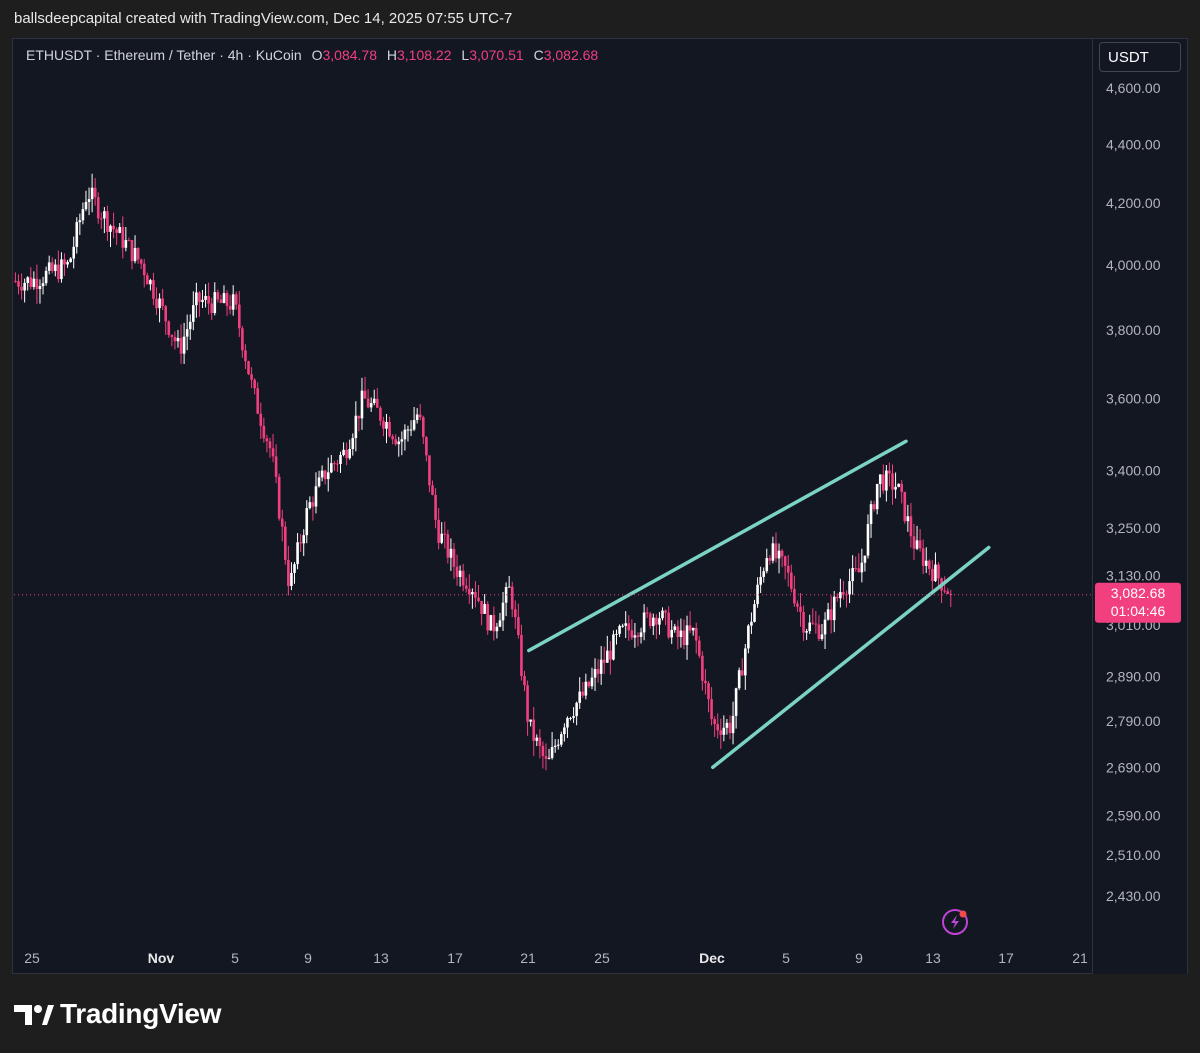  Describe the element at coordinates (235, 958) in the screenshot. I see `time-tick-label: 5` at that location.